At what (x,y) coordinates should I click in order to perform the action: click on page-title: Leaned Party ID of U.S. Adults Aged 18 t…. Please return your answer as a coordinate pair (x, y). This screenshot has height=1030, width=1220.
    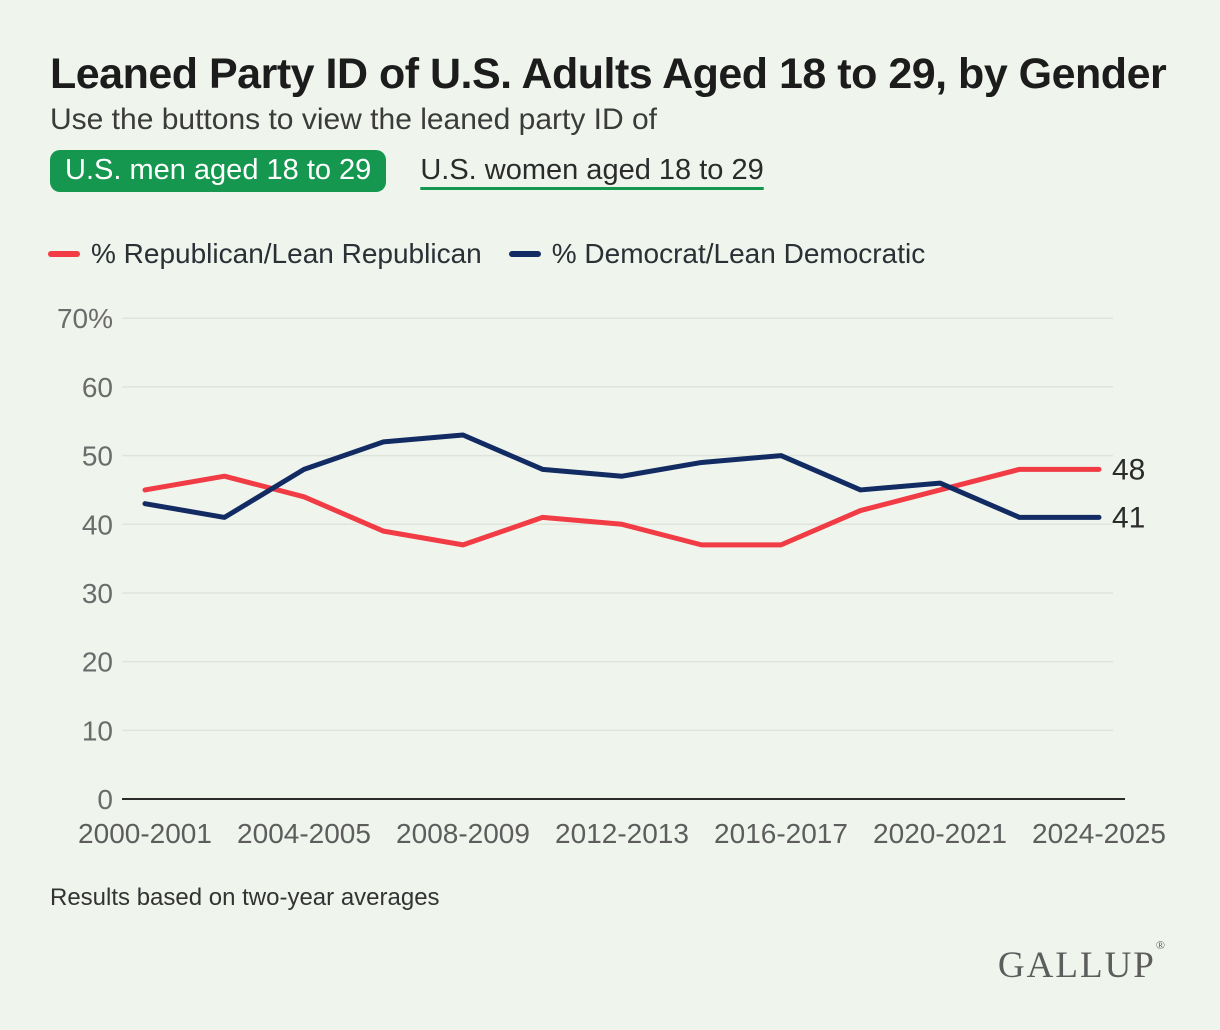
    Looking at the image, I should click on (608, 74).